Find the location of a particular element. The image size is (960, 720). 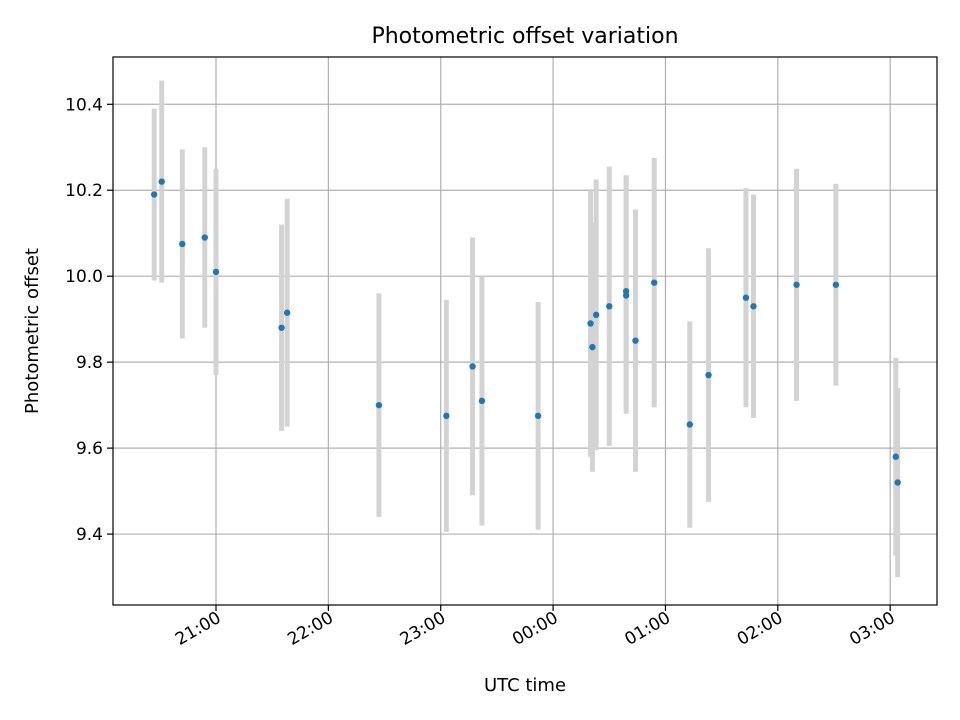

y-tick-label: 9.4 is located at coordinates (89, 535).